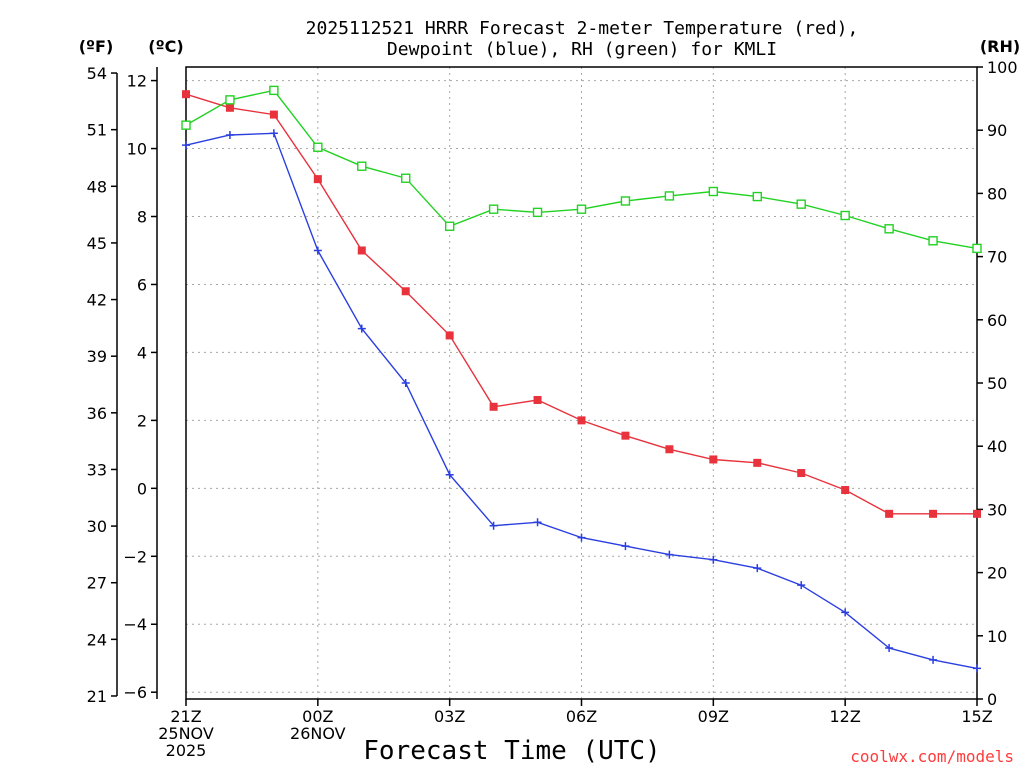  I want to click on celsius-tick-label: −2, so click(135, 556).